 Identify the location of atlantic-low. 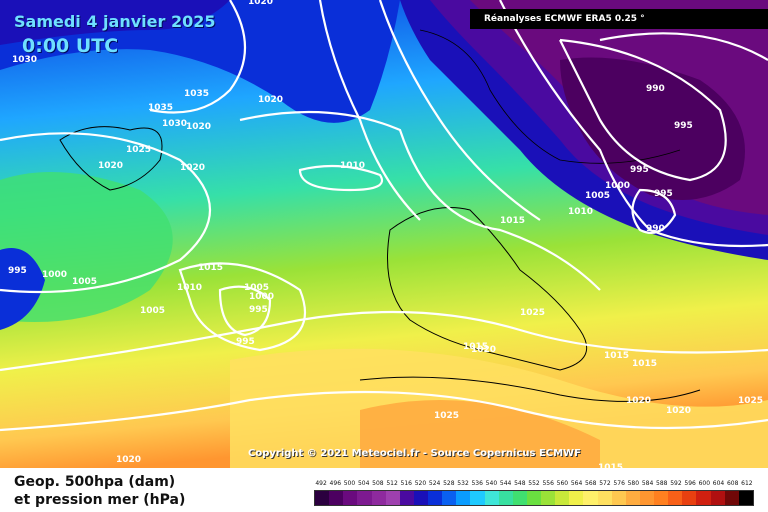
(22, 289).